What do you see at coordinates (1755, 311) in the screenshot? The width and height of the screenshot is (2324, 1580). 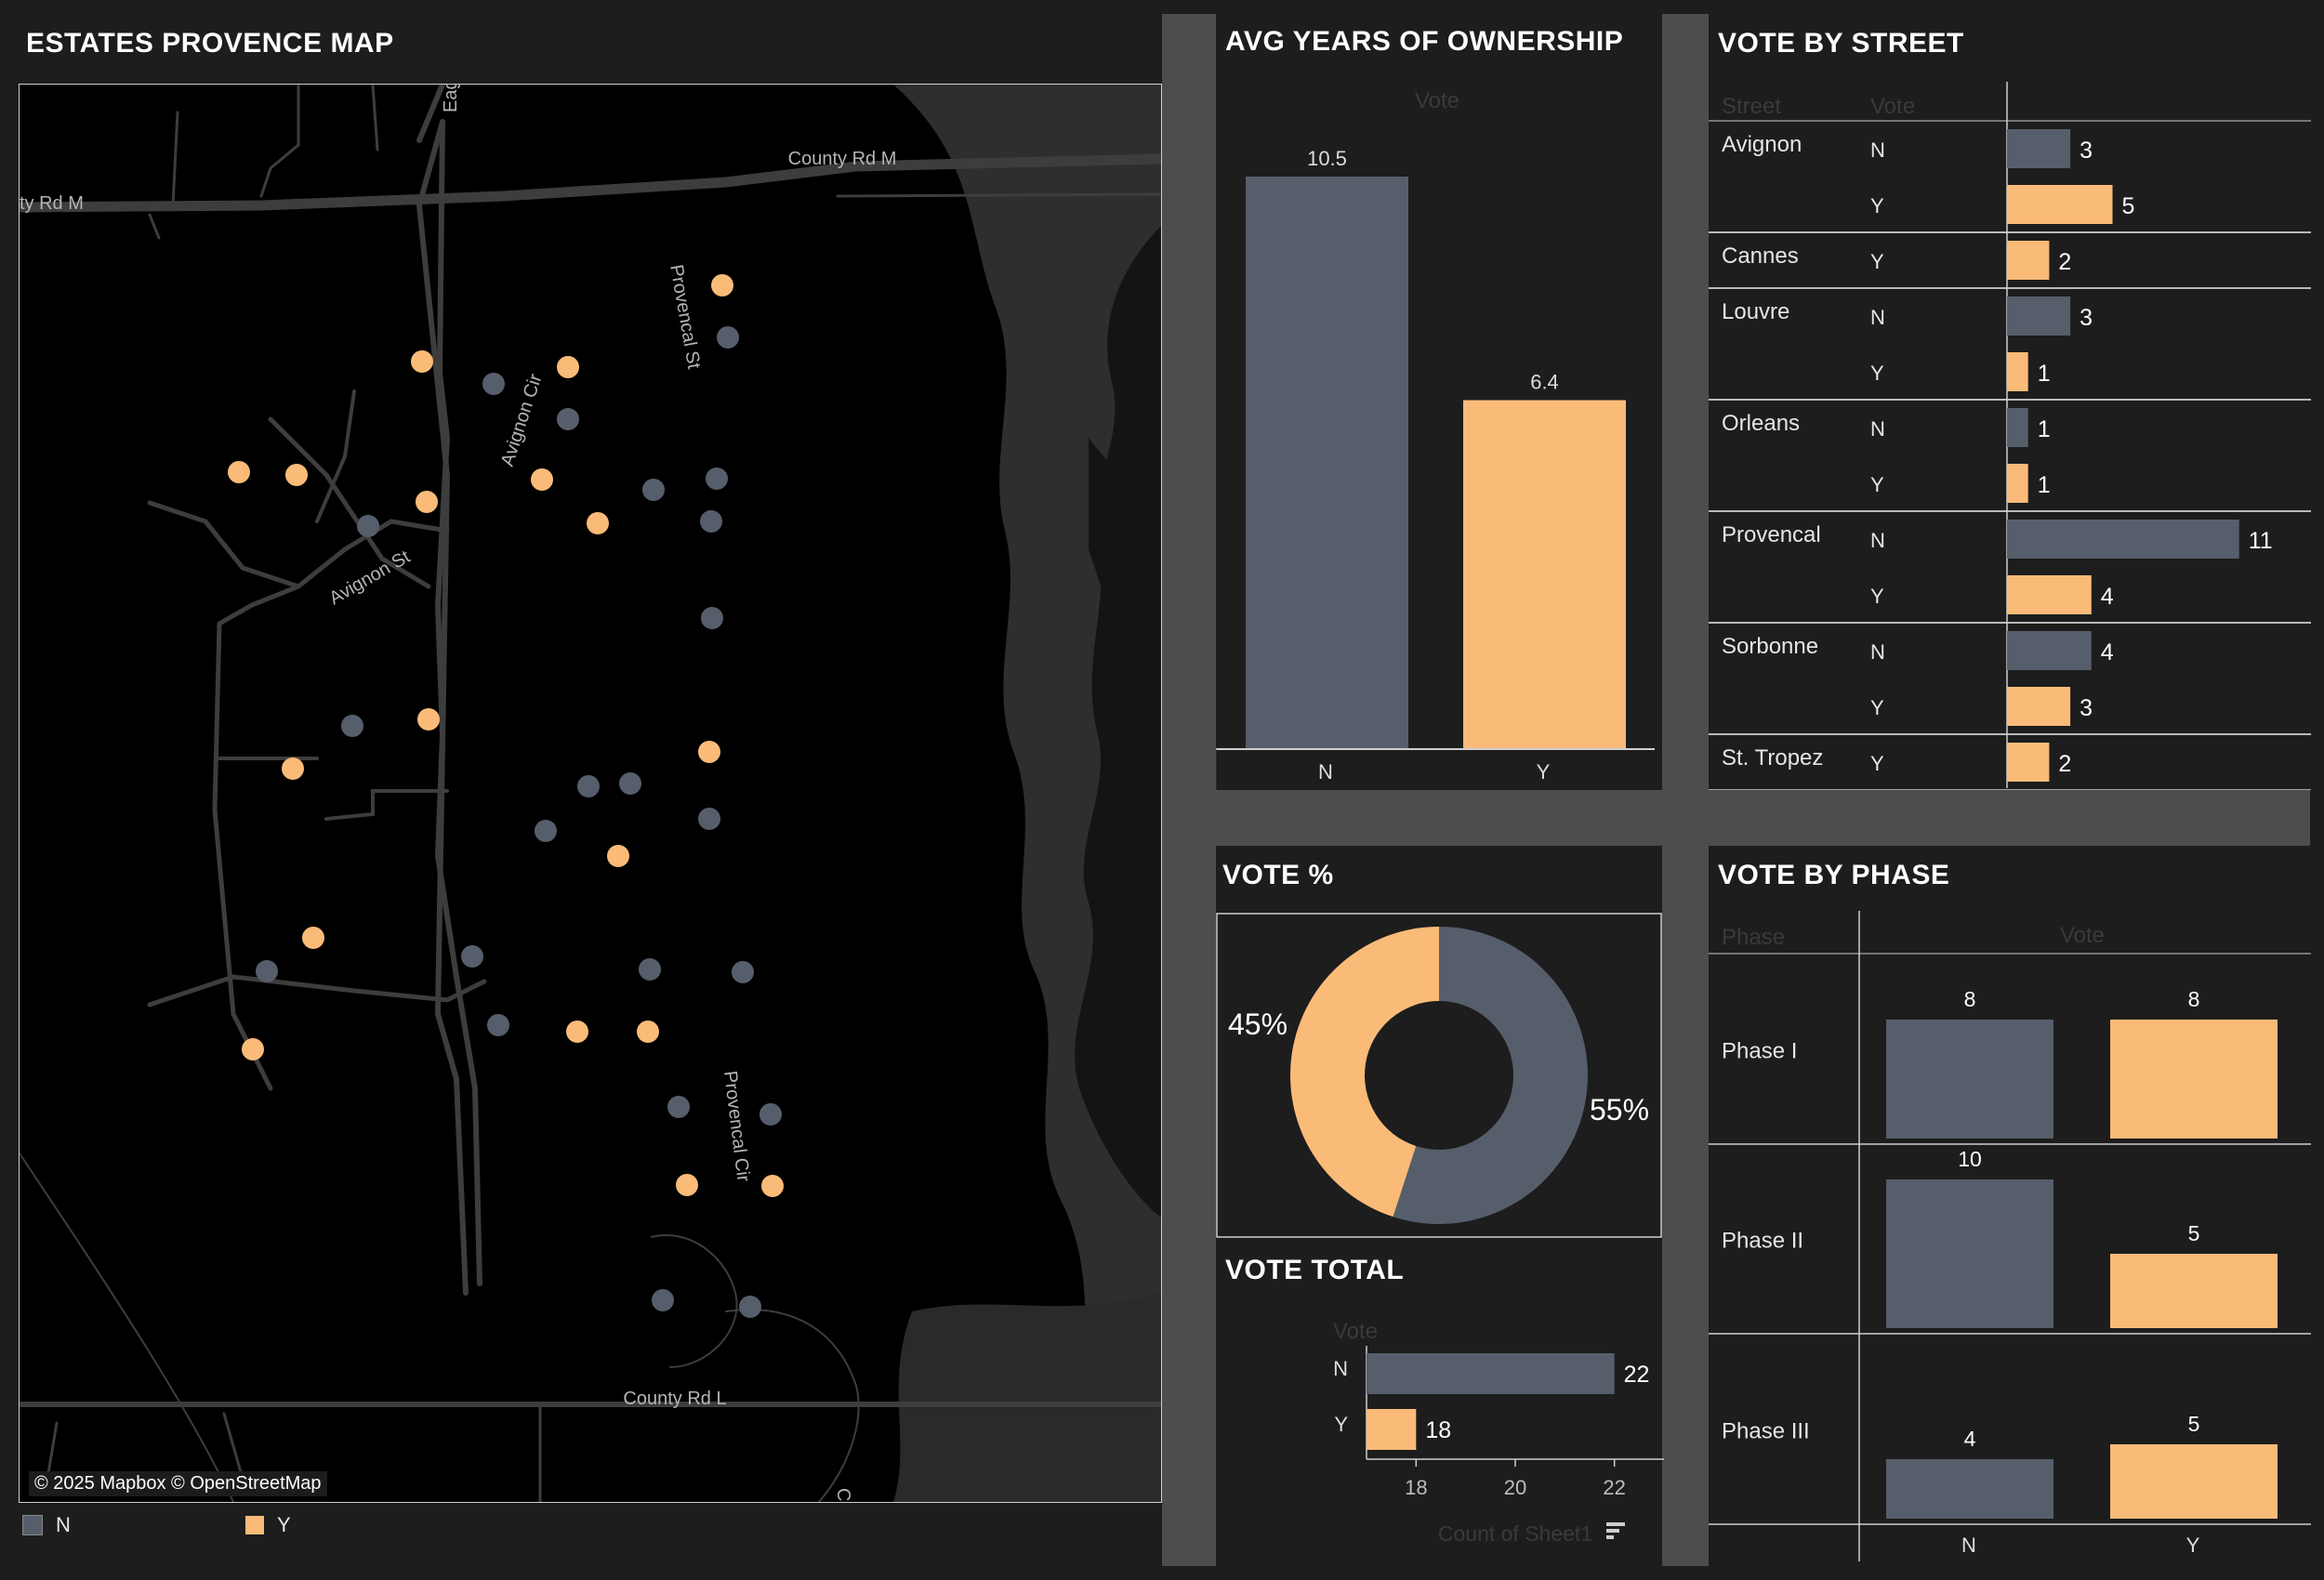 I see `street-label: Louvre` at bounding box center [1755, 311].